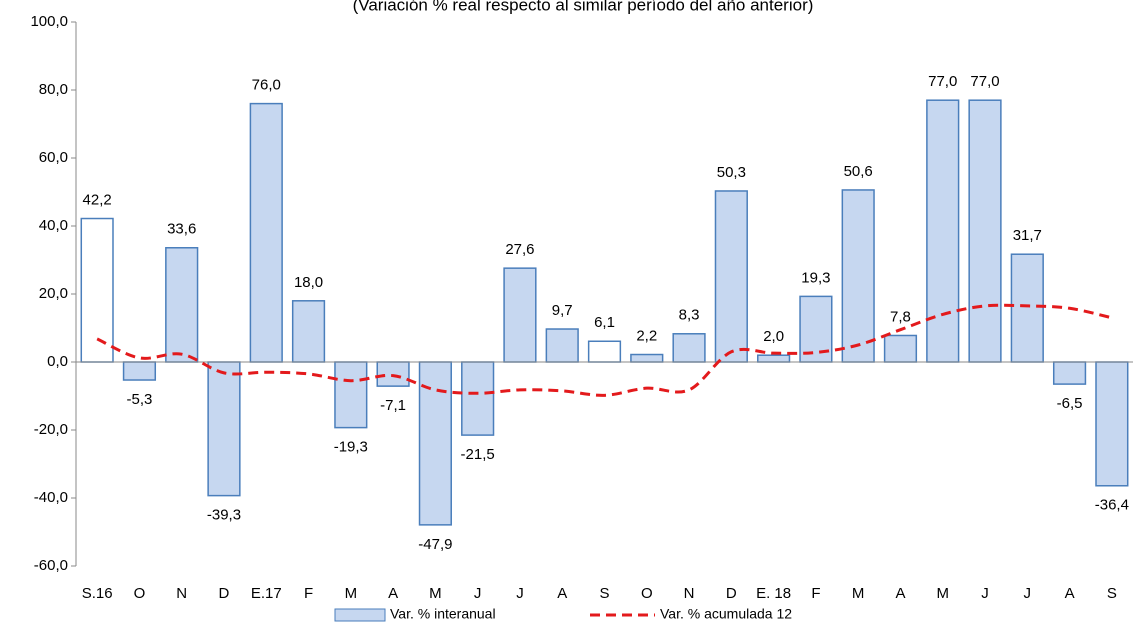  Describe the element at coordinates (53, 293) in the screenshot. I see `y-tick-label: 20,0` at that location.